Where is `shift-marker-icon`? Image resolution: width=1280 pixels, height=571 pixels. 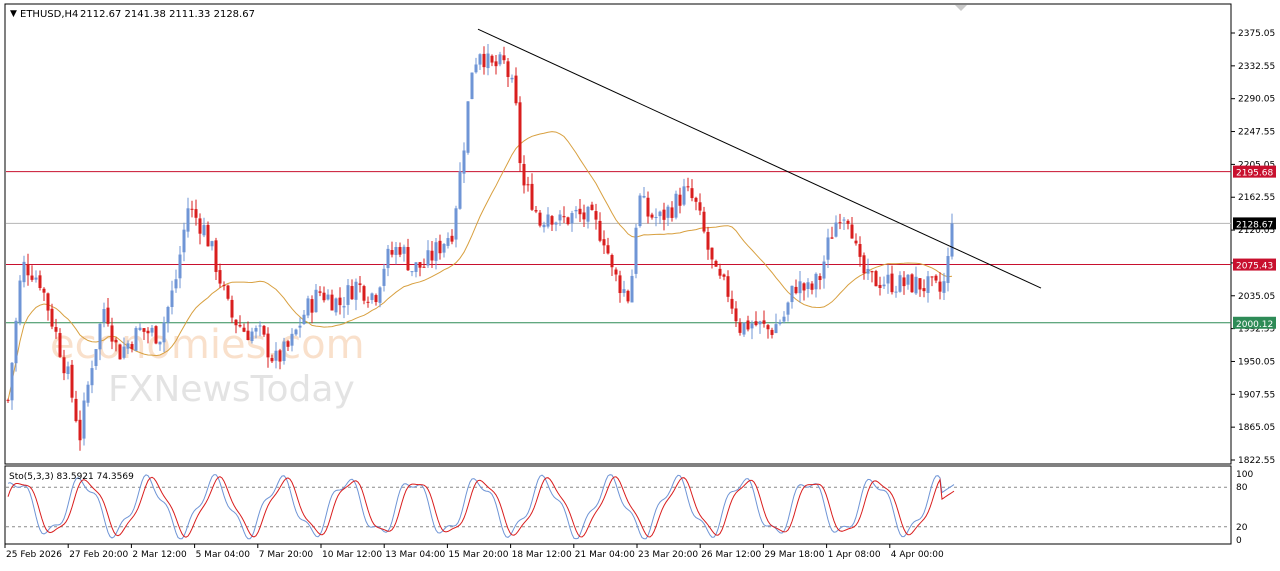 shift-marker-icon is located at coordinates (961, 8).